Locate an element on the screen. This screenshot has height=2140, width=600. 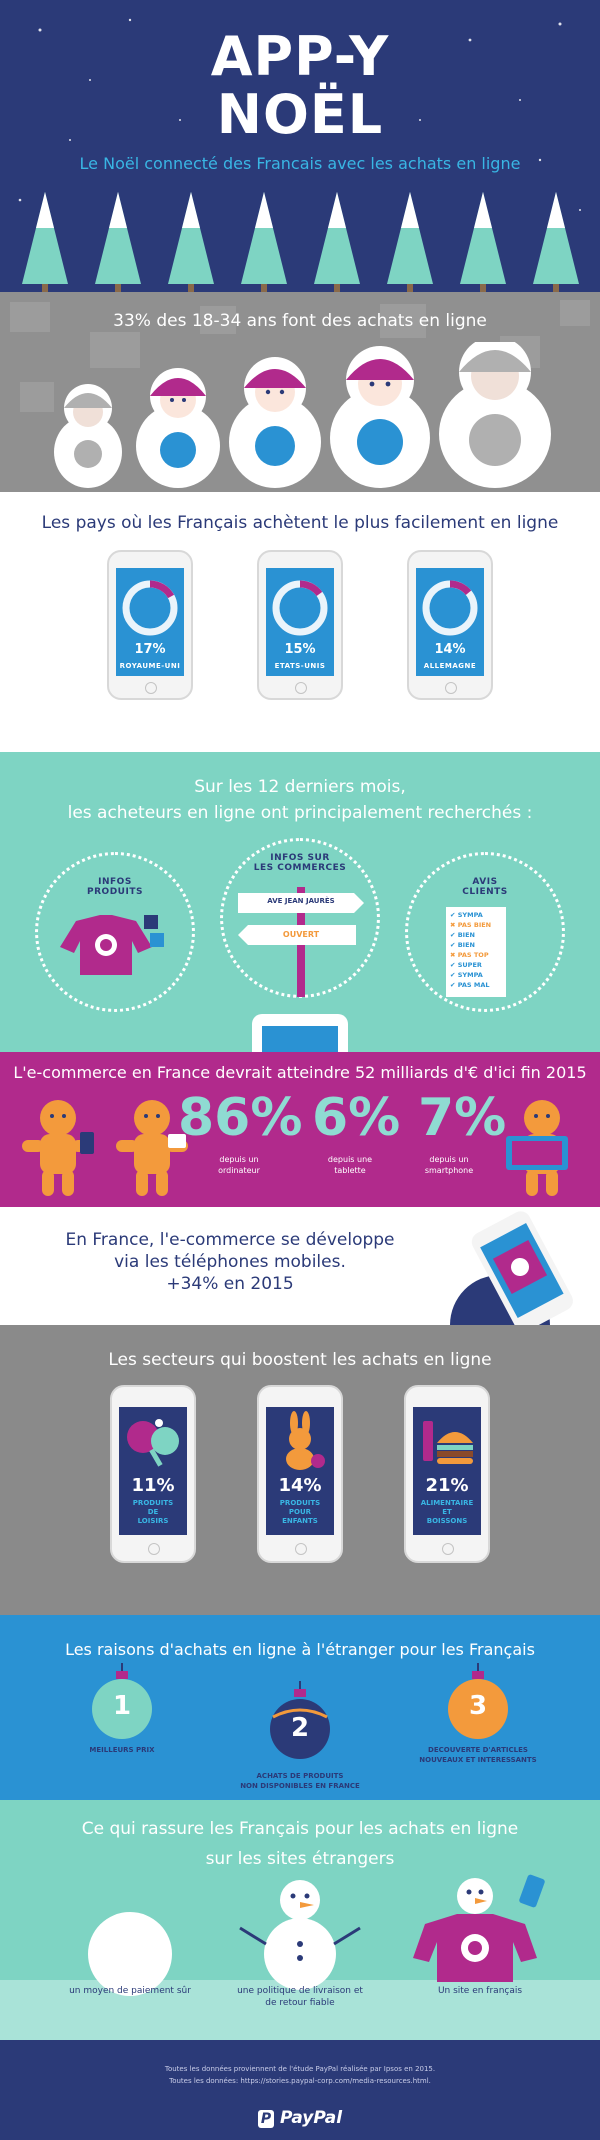
hand-phone-icon is located at coordinates (511, 1268).